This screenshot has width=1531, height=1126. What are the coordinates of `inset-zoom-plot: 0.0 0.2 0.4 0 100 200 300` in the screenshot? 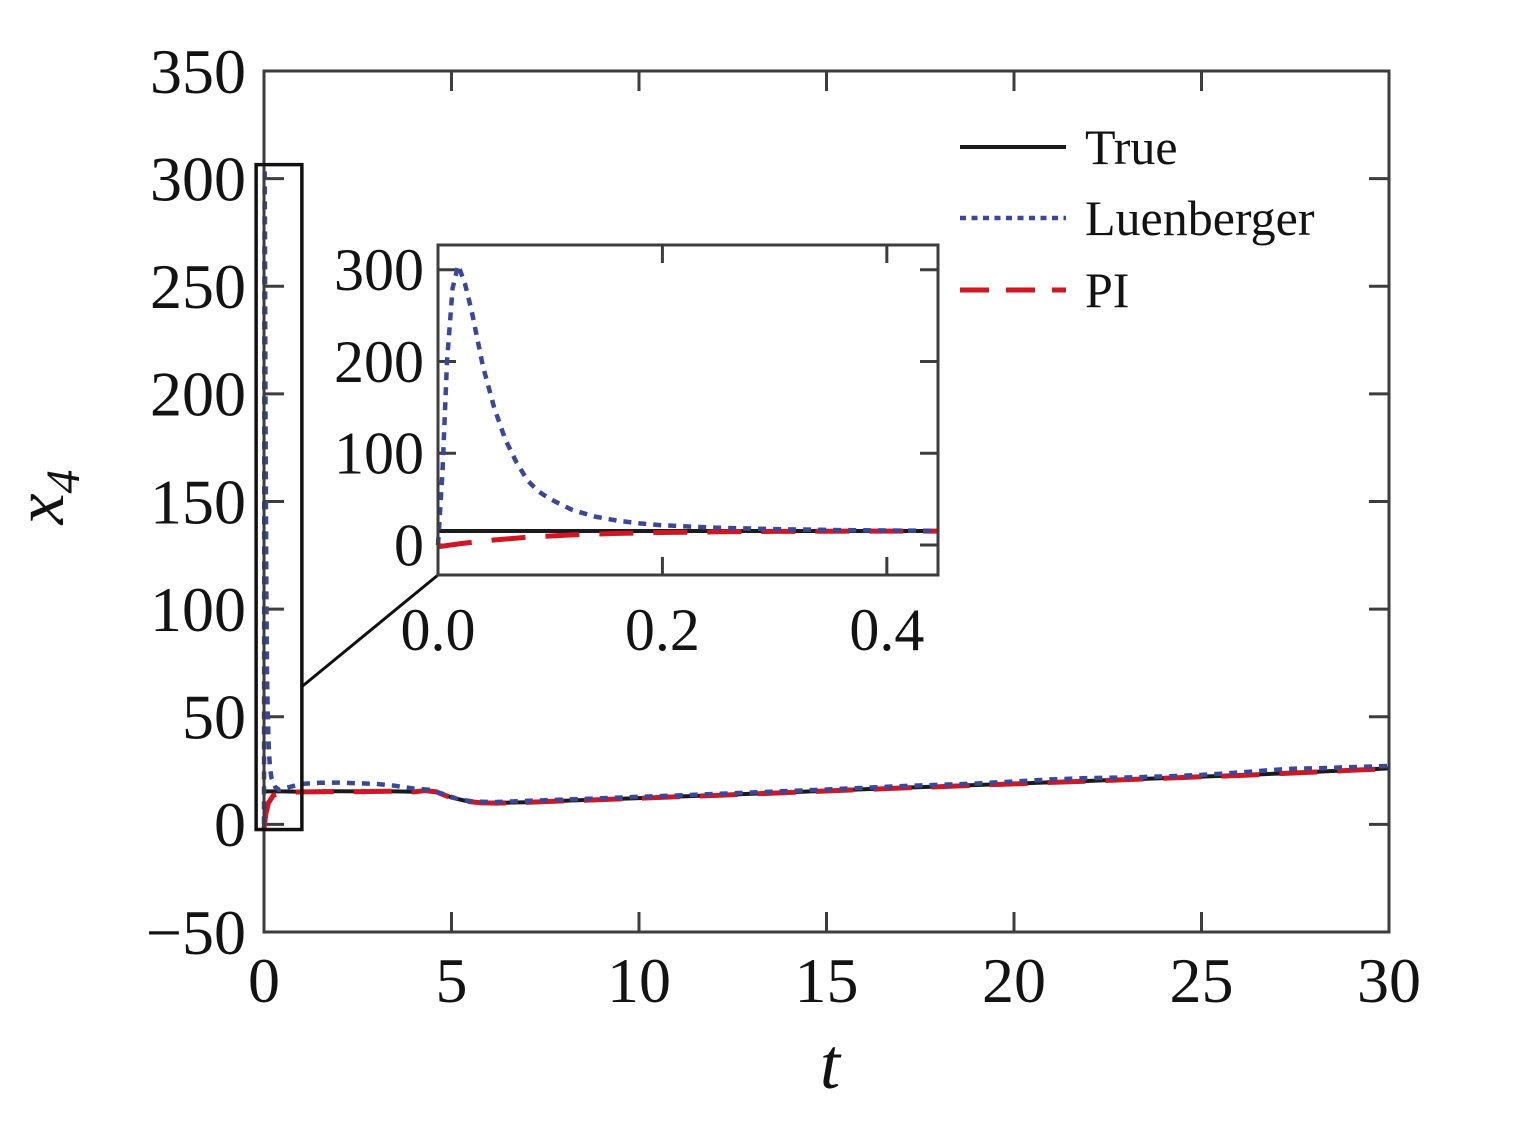 It's located at (637, 450).